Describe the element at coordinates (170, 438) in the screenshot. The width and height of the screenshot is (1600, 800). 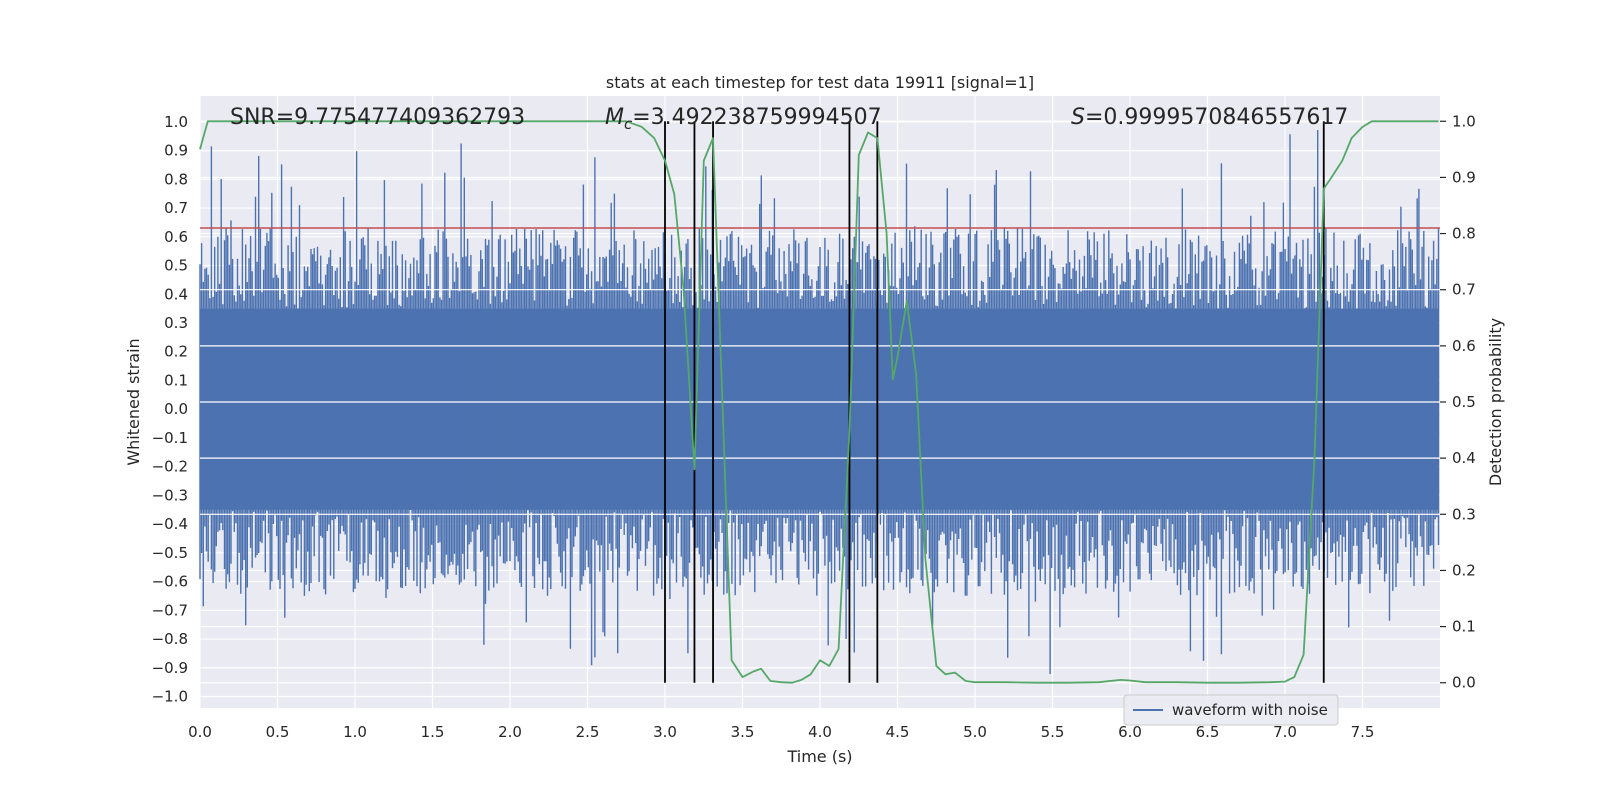
I see `y-left-tick-label: −0.1` at that location.